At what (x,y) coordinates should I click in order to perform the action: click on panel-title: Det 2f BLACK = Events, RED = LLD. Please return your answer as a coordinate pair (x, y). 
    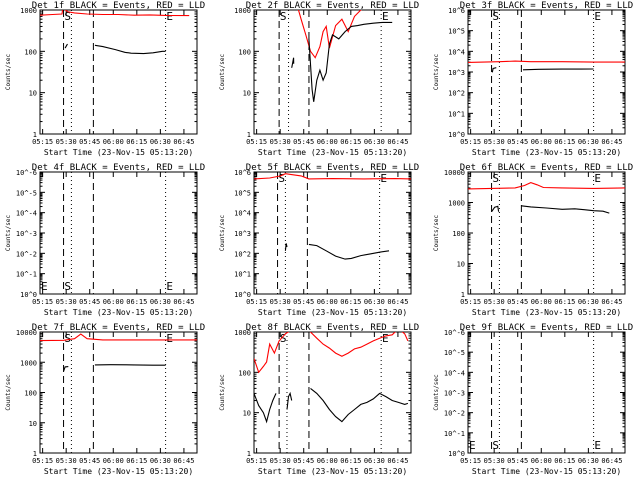
    Looking at the image, I should click on (332, 6).